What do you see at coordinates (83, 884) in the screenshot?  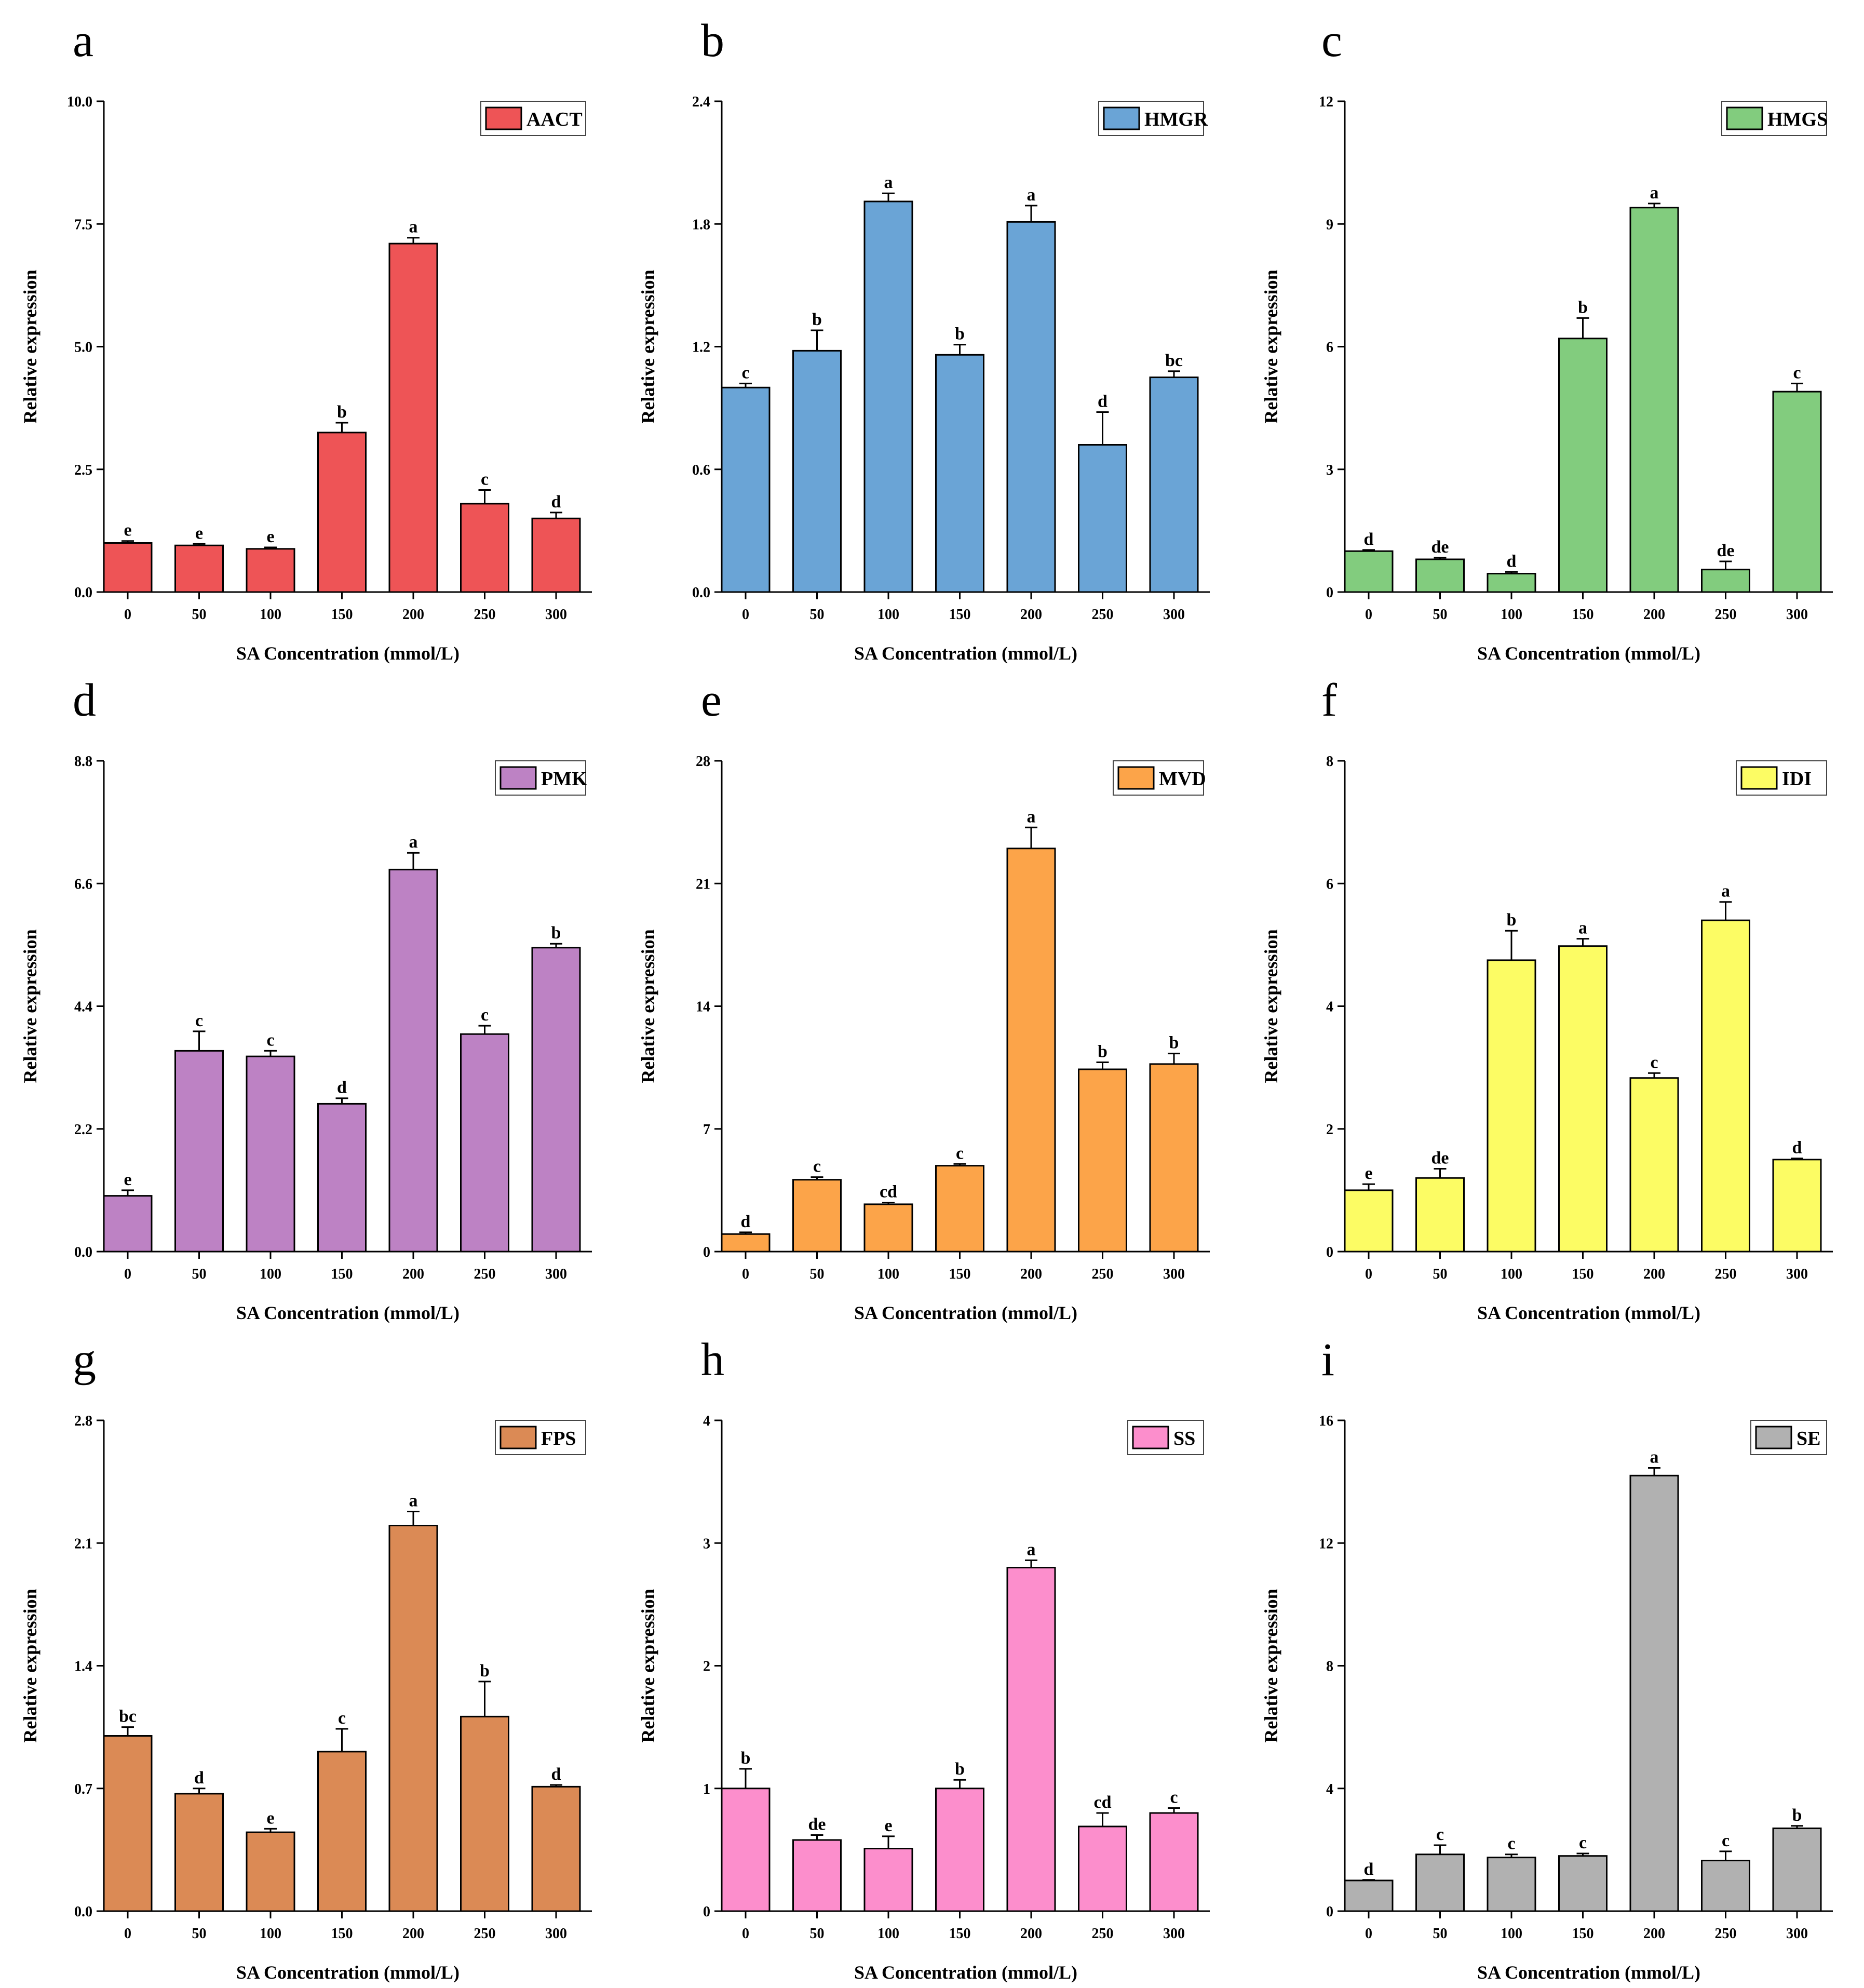 I see `y-tick-label: 6.6` at bounding box center [83, 884].